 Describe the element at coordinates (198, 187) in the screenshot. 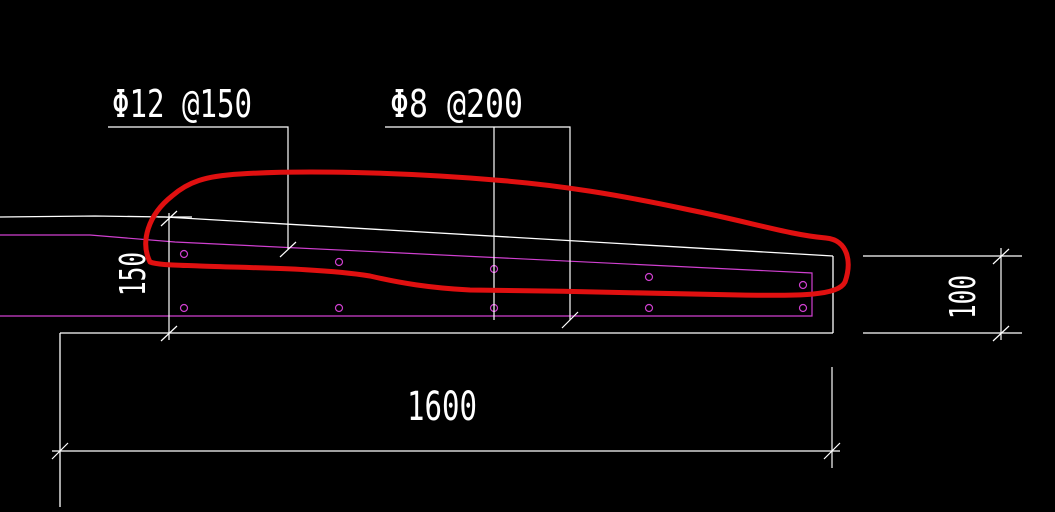

I see `leader-rebar-main` at that location.